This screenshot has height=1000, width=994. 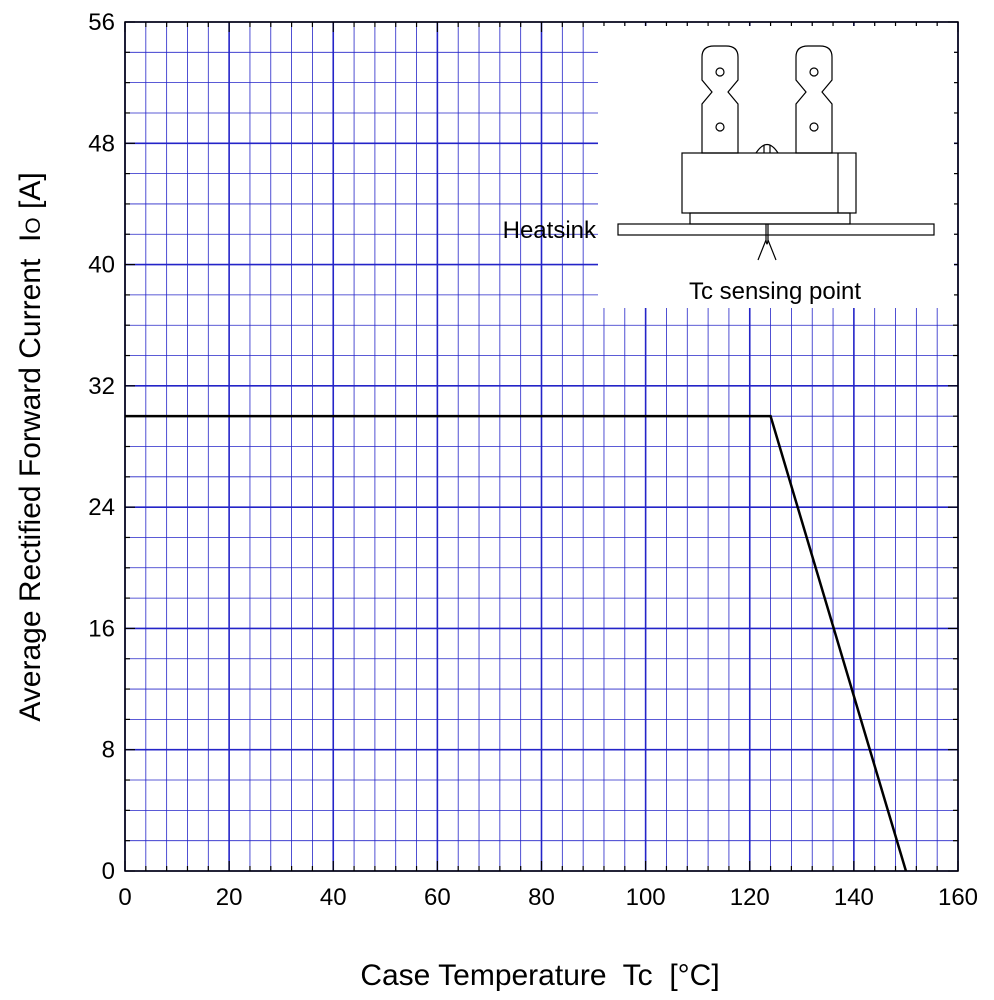 What do you see at coordinates (539, 975) in the screenshot?
I see `x-axis-title: Case Temperature Tc [°C]` at bounding box center [539, 975].